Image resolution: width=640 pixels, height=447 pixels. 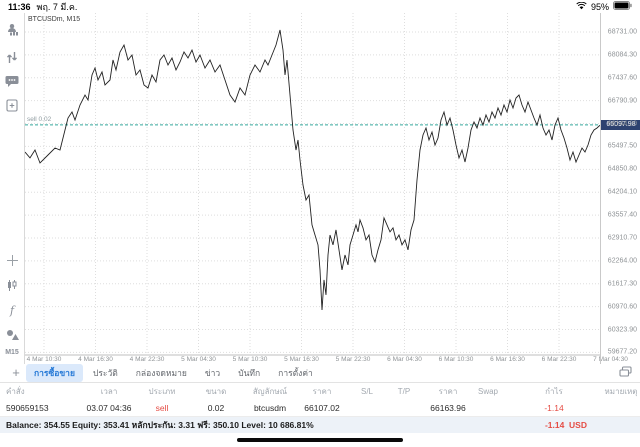 What do you see at coordinates (12, 335) in the screenshot?
I see `objects-icon` at bounding box center [12, 335].